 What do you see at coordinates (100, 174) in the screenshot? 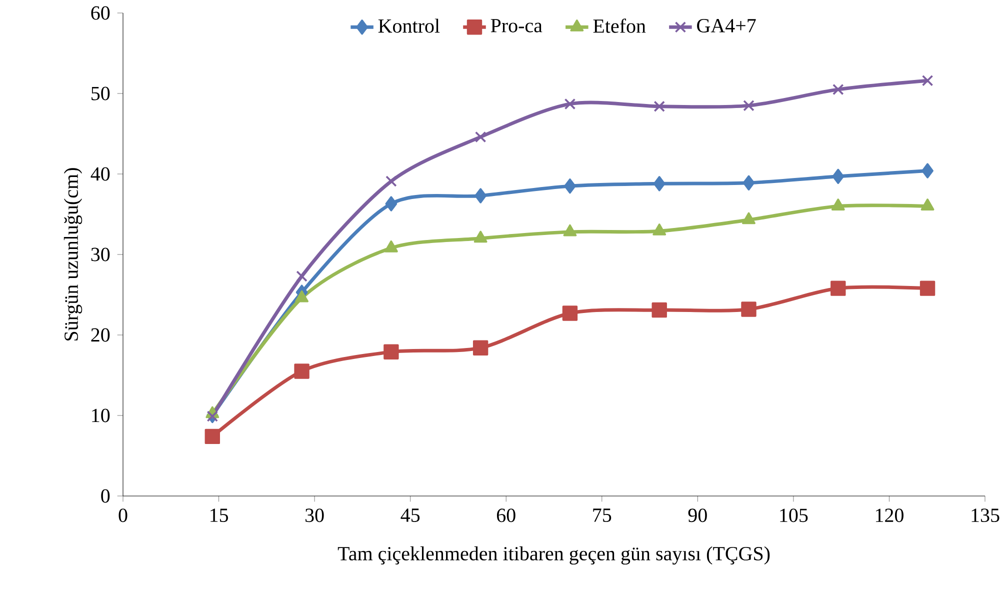
I see `y-tick-label: 40` at bounding box center [100, 174].